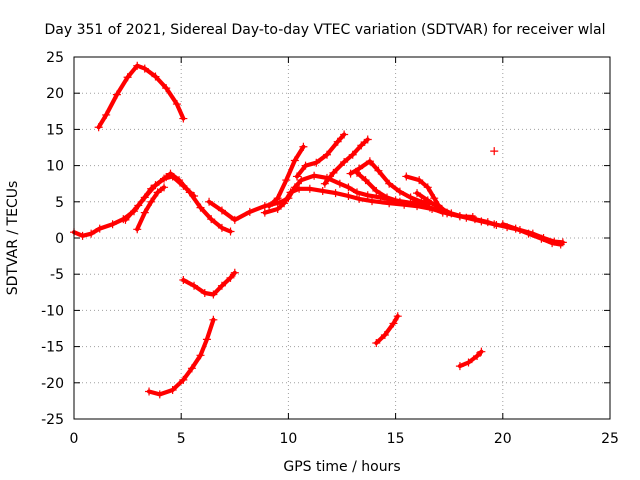 This screenshot has width=640, height=480. What do you see at coordinates (55, 167) in the screenshot?
I see `y-tick-label: 10` at bounding box center [55, 167].